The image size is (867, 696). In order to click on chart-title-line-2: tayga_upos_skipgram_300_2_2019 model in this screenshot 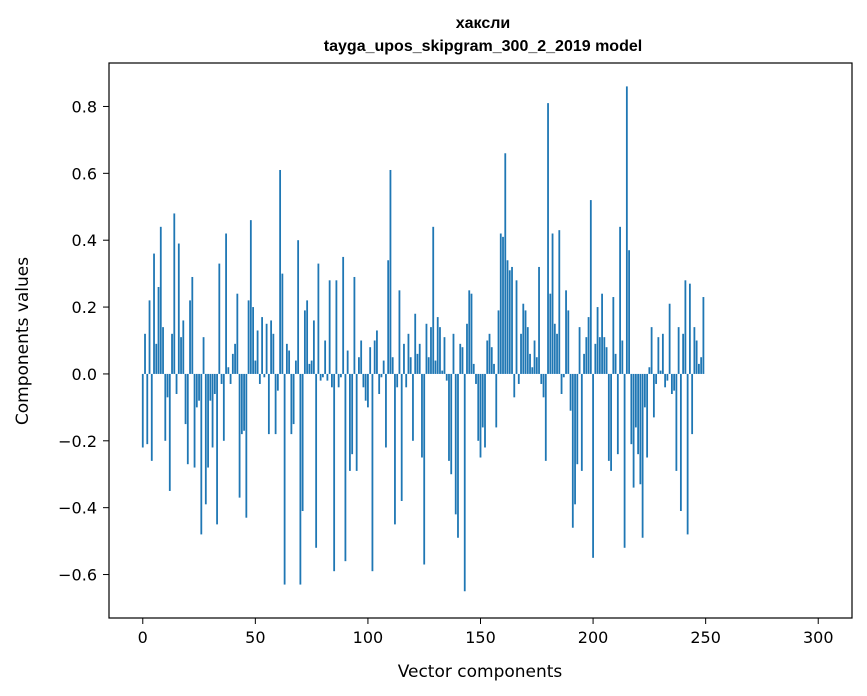, I will do `click(483, 46)`.